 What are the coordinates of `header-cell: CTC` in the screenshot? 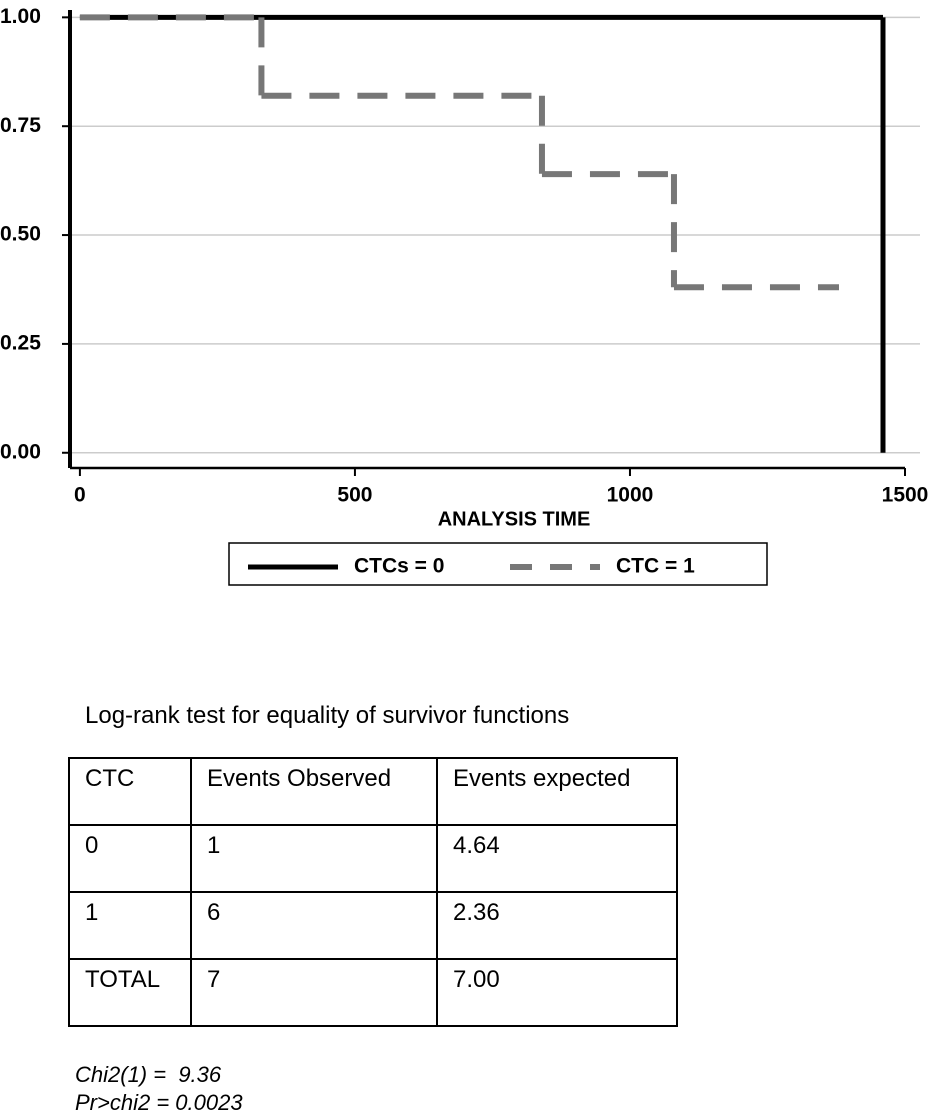 It's located at (130, 791).